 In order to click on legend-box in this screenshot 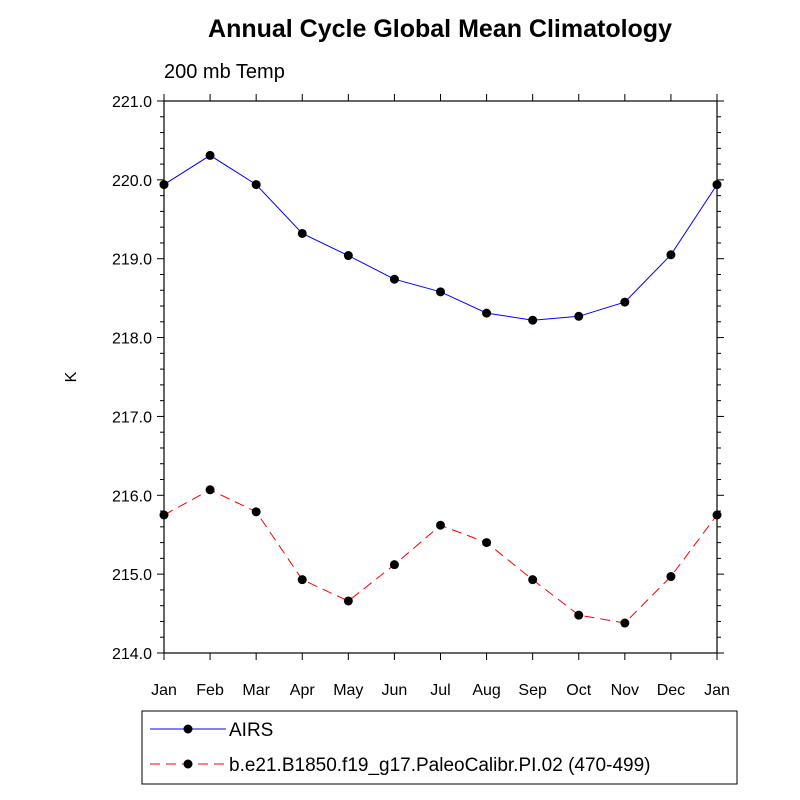, I will do `click(439, 747)`.